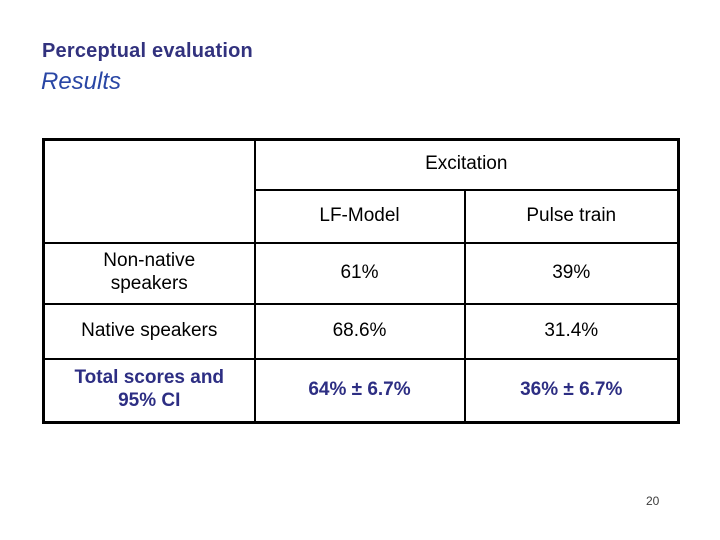 This screenshot has height=540, width=720. What do you see at coordinates (147, 51) in the screenshot?
I see `slide-kicker: Perceptual evaluation` at bounding box center [147, 51].